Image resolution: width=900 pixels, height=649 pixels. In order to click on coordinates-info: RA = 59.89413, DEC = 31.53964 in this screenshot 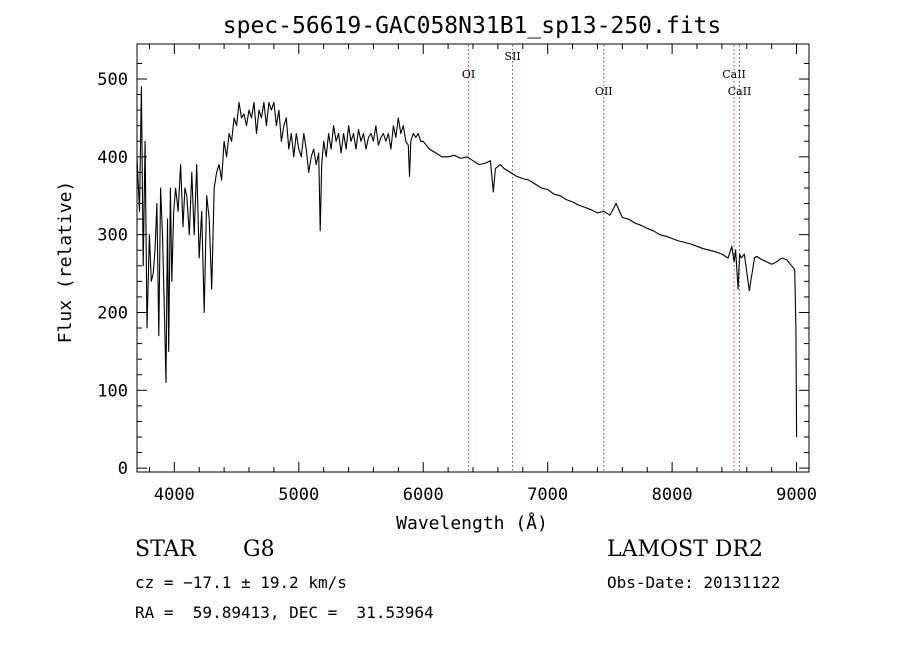, I will do `click(284, 612)`.